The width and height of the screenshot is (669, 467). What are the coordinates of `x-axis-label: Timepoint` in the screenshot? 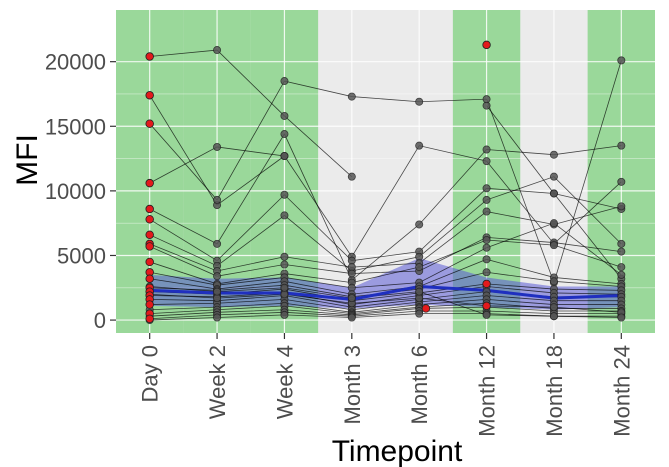 It's located at (397, 451).